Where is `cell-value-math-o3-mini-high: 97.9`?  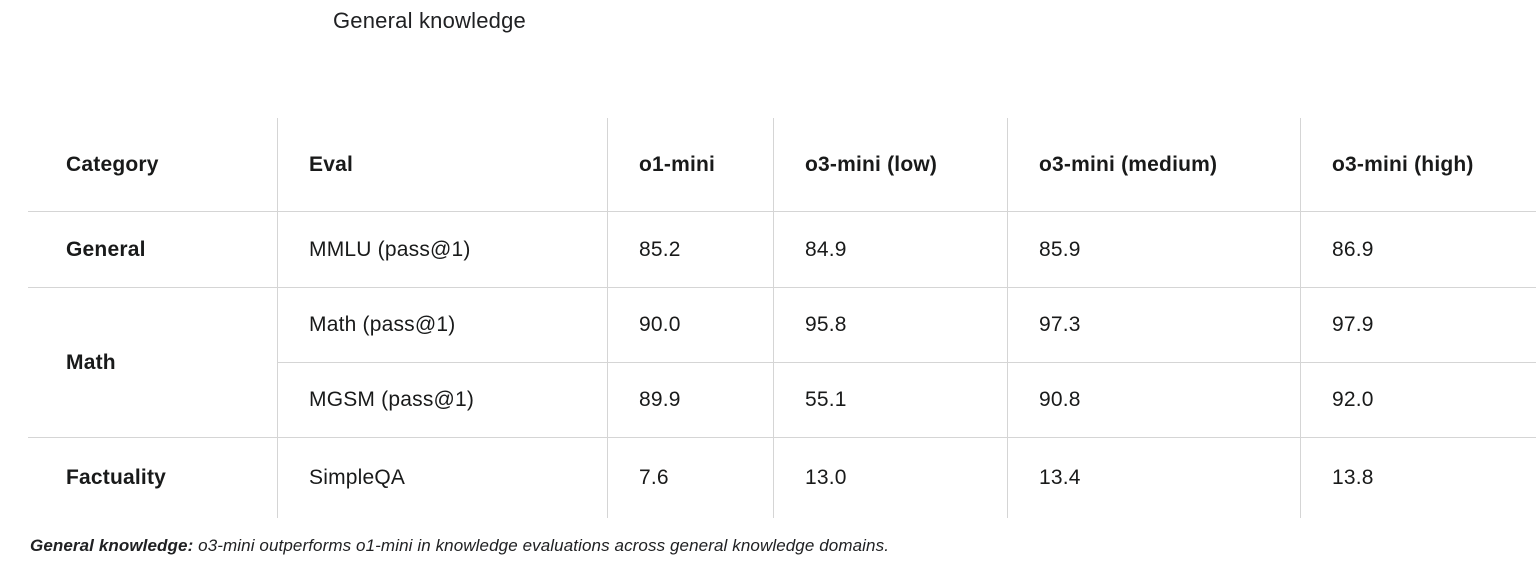 cell-value-math-o3-mini-high: 97.9 is located at coordinates (1418, 325).